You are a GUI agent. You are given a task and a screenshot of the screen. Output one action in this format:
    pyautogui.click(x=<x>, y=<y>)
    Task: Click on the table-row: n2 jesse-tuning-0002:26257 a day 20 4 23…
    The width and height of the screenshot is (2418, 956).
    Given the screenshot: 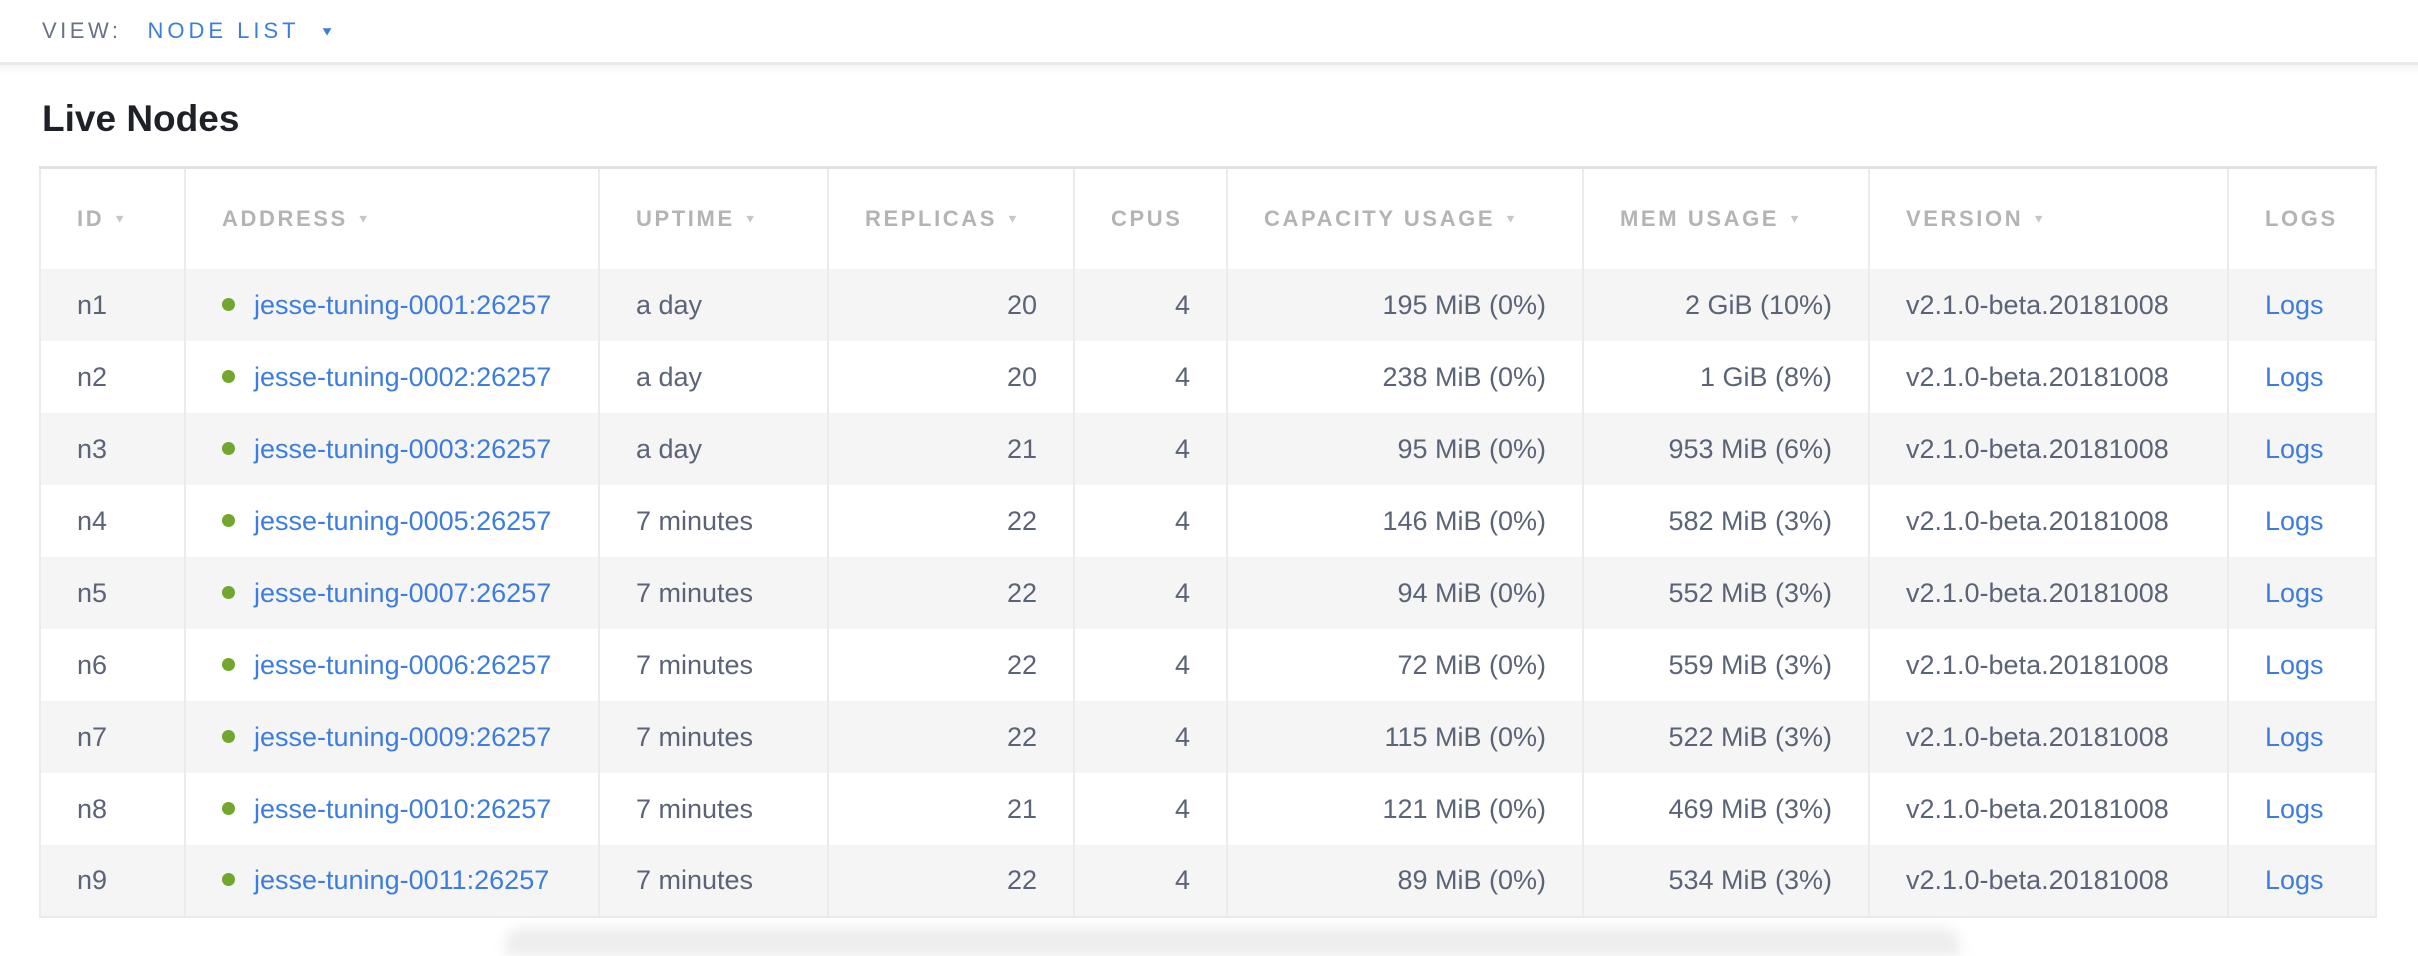 What is the action you would take?
    pyautogui.click(x=1208, y=377)
    